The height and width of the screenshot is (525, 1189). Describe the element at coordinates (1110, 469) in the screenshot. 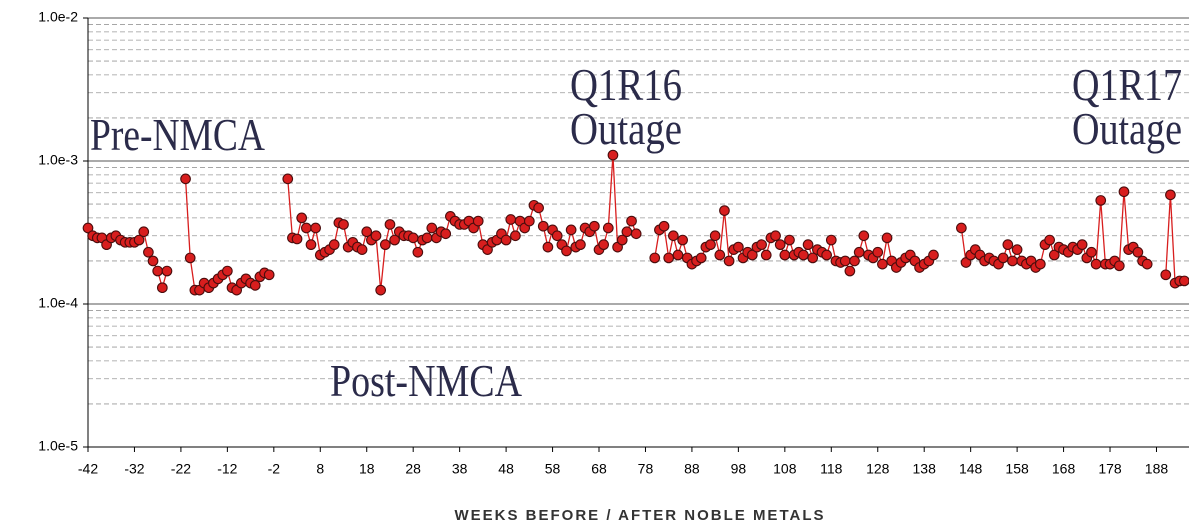

I see `x-tick-label: 178` at that location.